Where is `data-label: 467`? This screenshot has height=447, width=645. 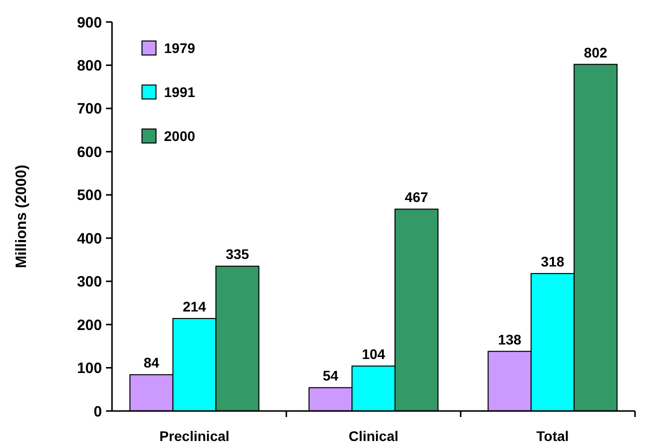
data-label: 467 is located at coordinates (416, 197).